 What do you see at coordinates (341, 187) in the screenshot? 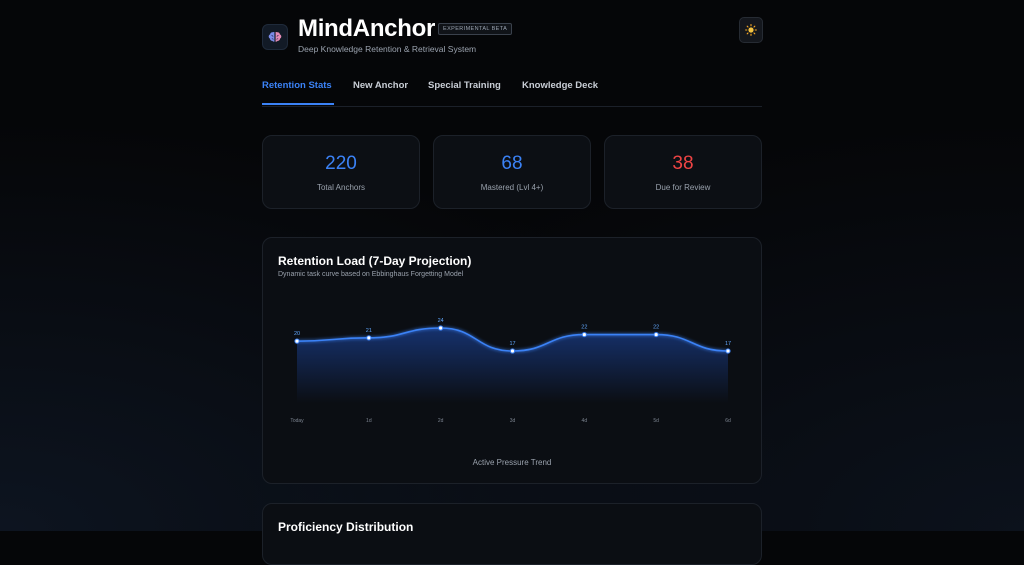
I see `stat-label: Total Anchors` at bounding box center [341, 187].